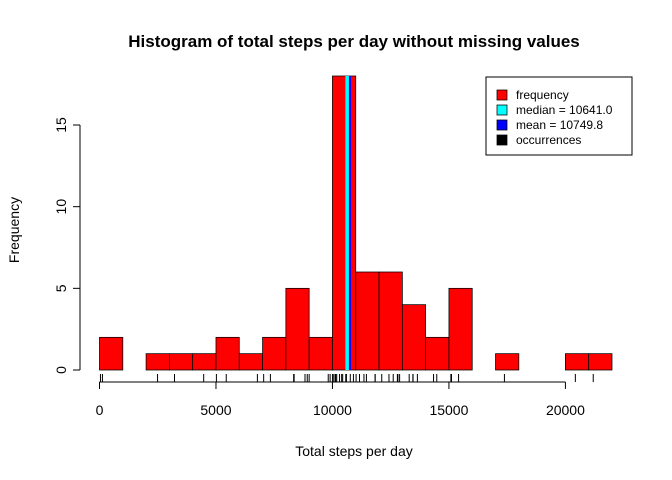 Image resolution: width=672 pixels, height=480 pixels. Describe the element at coordinates (340, 399) in the screenshot. I see `x-axis: 0 5000 10000 15000 20000` at that location.